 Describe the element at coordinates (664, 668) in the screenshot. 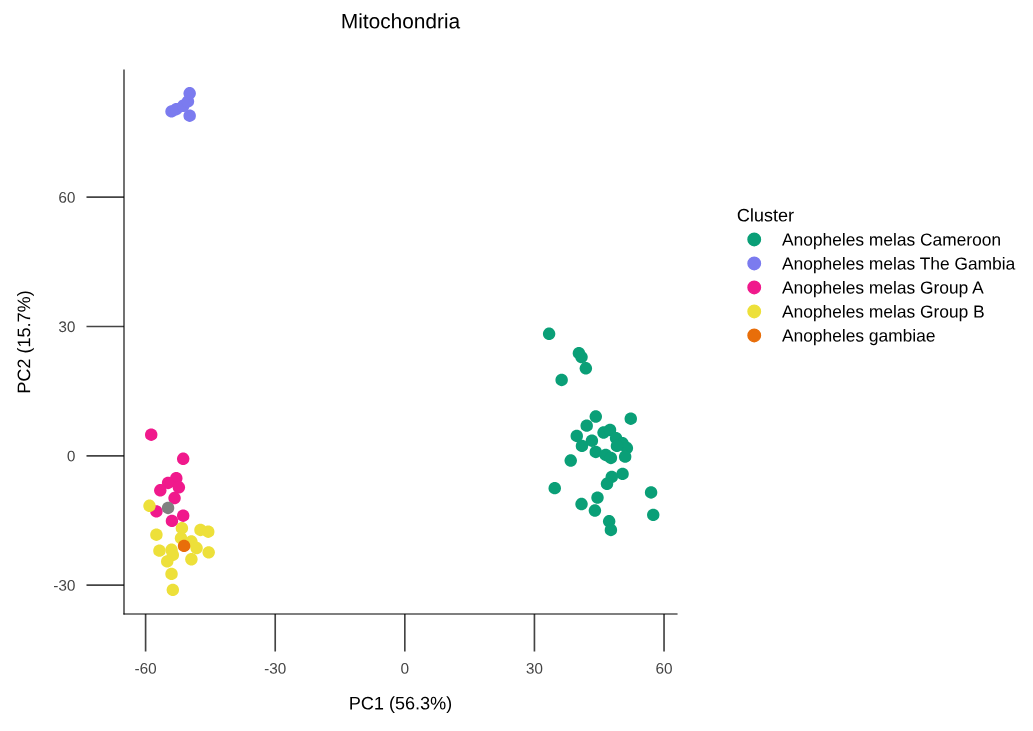

I see `x-tick-label: 60` at that location.